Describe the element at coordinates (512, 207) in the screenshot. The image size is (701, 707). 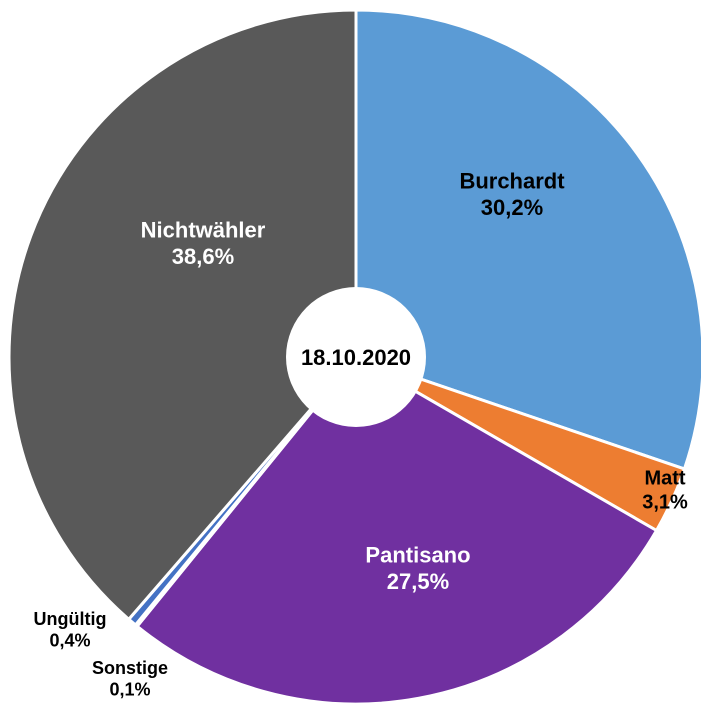
I see `value-label: 30,2%` at that location.